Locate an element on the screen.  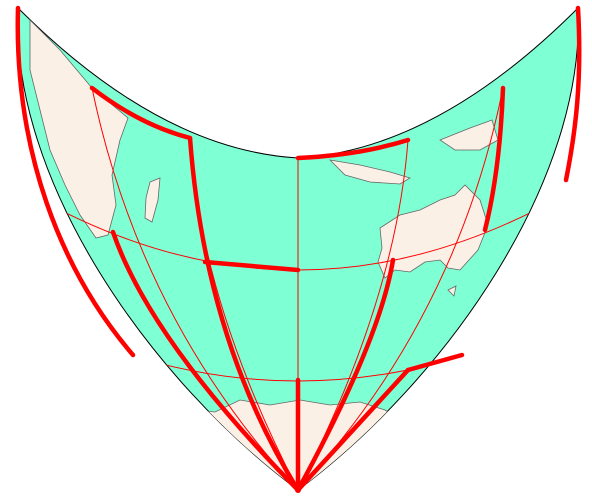
pole-point is located at coordinates (298, 490).